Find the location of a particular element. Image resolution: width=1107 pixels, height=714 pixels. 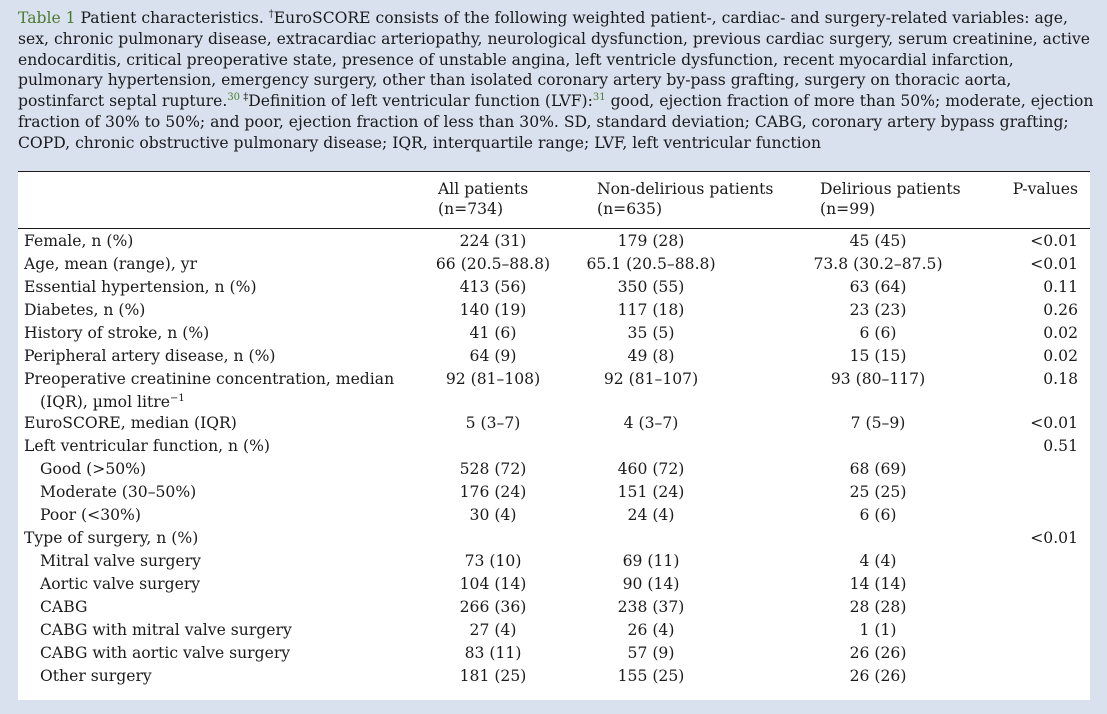

cell-non: 26 (4) is located at coordinates (651, 630).